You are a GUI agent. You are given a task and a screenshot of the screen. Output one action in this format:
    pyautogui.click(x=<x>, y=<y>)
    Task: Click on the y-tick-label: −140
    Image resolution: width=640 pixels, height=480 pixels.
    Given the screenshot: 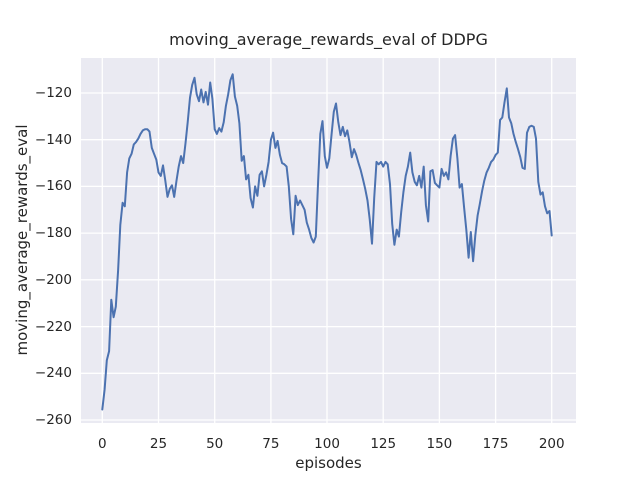 What is the action you would take?
    pyautogui.click(x=53, y=139)
    